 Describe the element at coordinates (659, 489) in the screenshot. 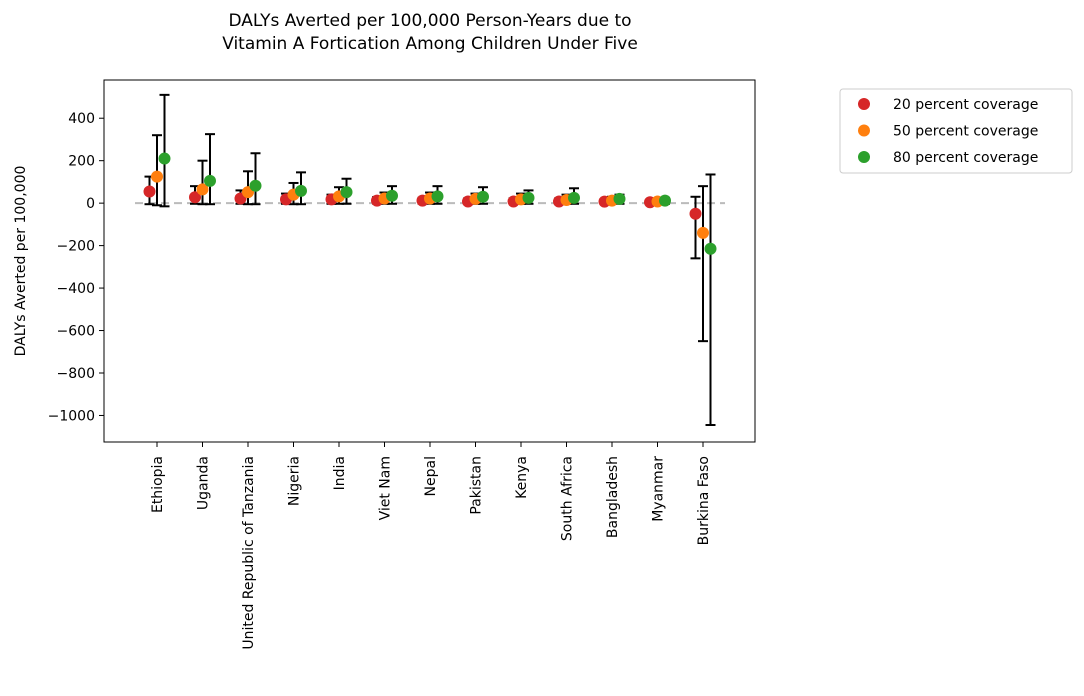

I see `x-tick-label: Myanmar` at that location.